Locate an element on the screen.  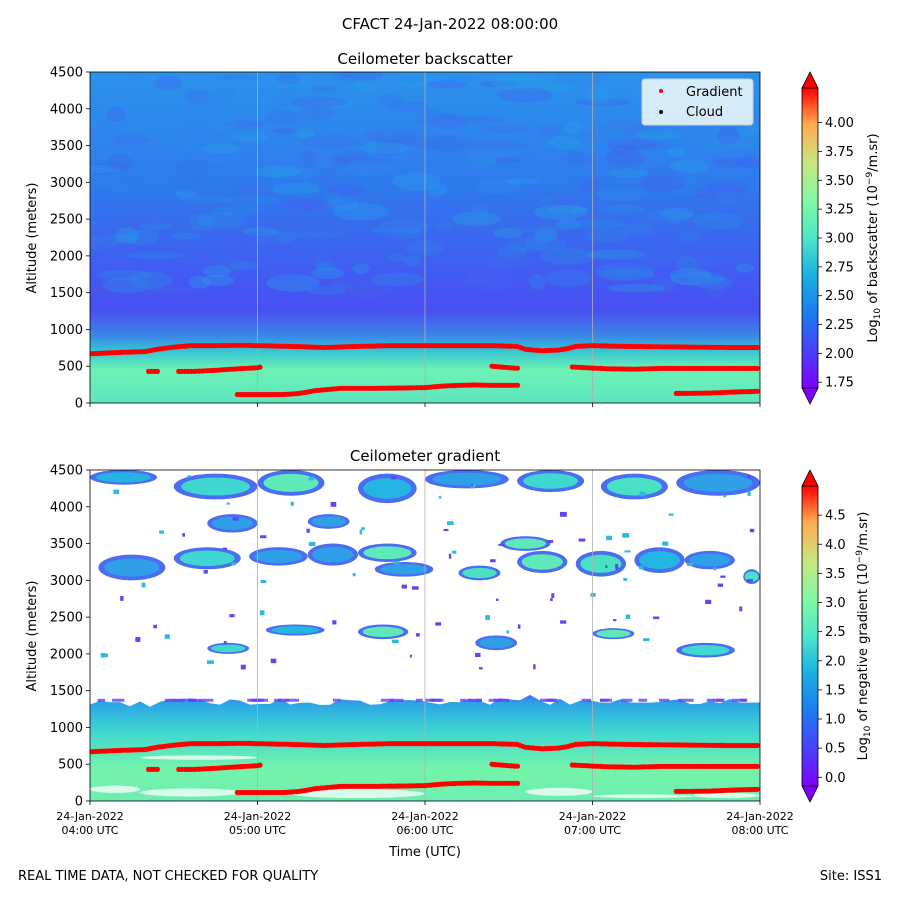
backscatter-colorbar-label: Log10 of backscatter (10−9/m.sr) is located at coordinates (874, 237).